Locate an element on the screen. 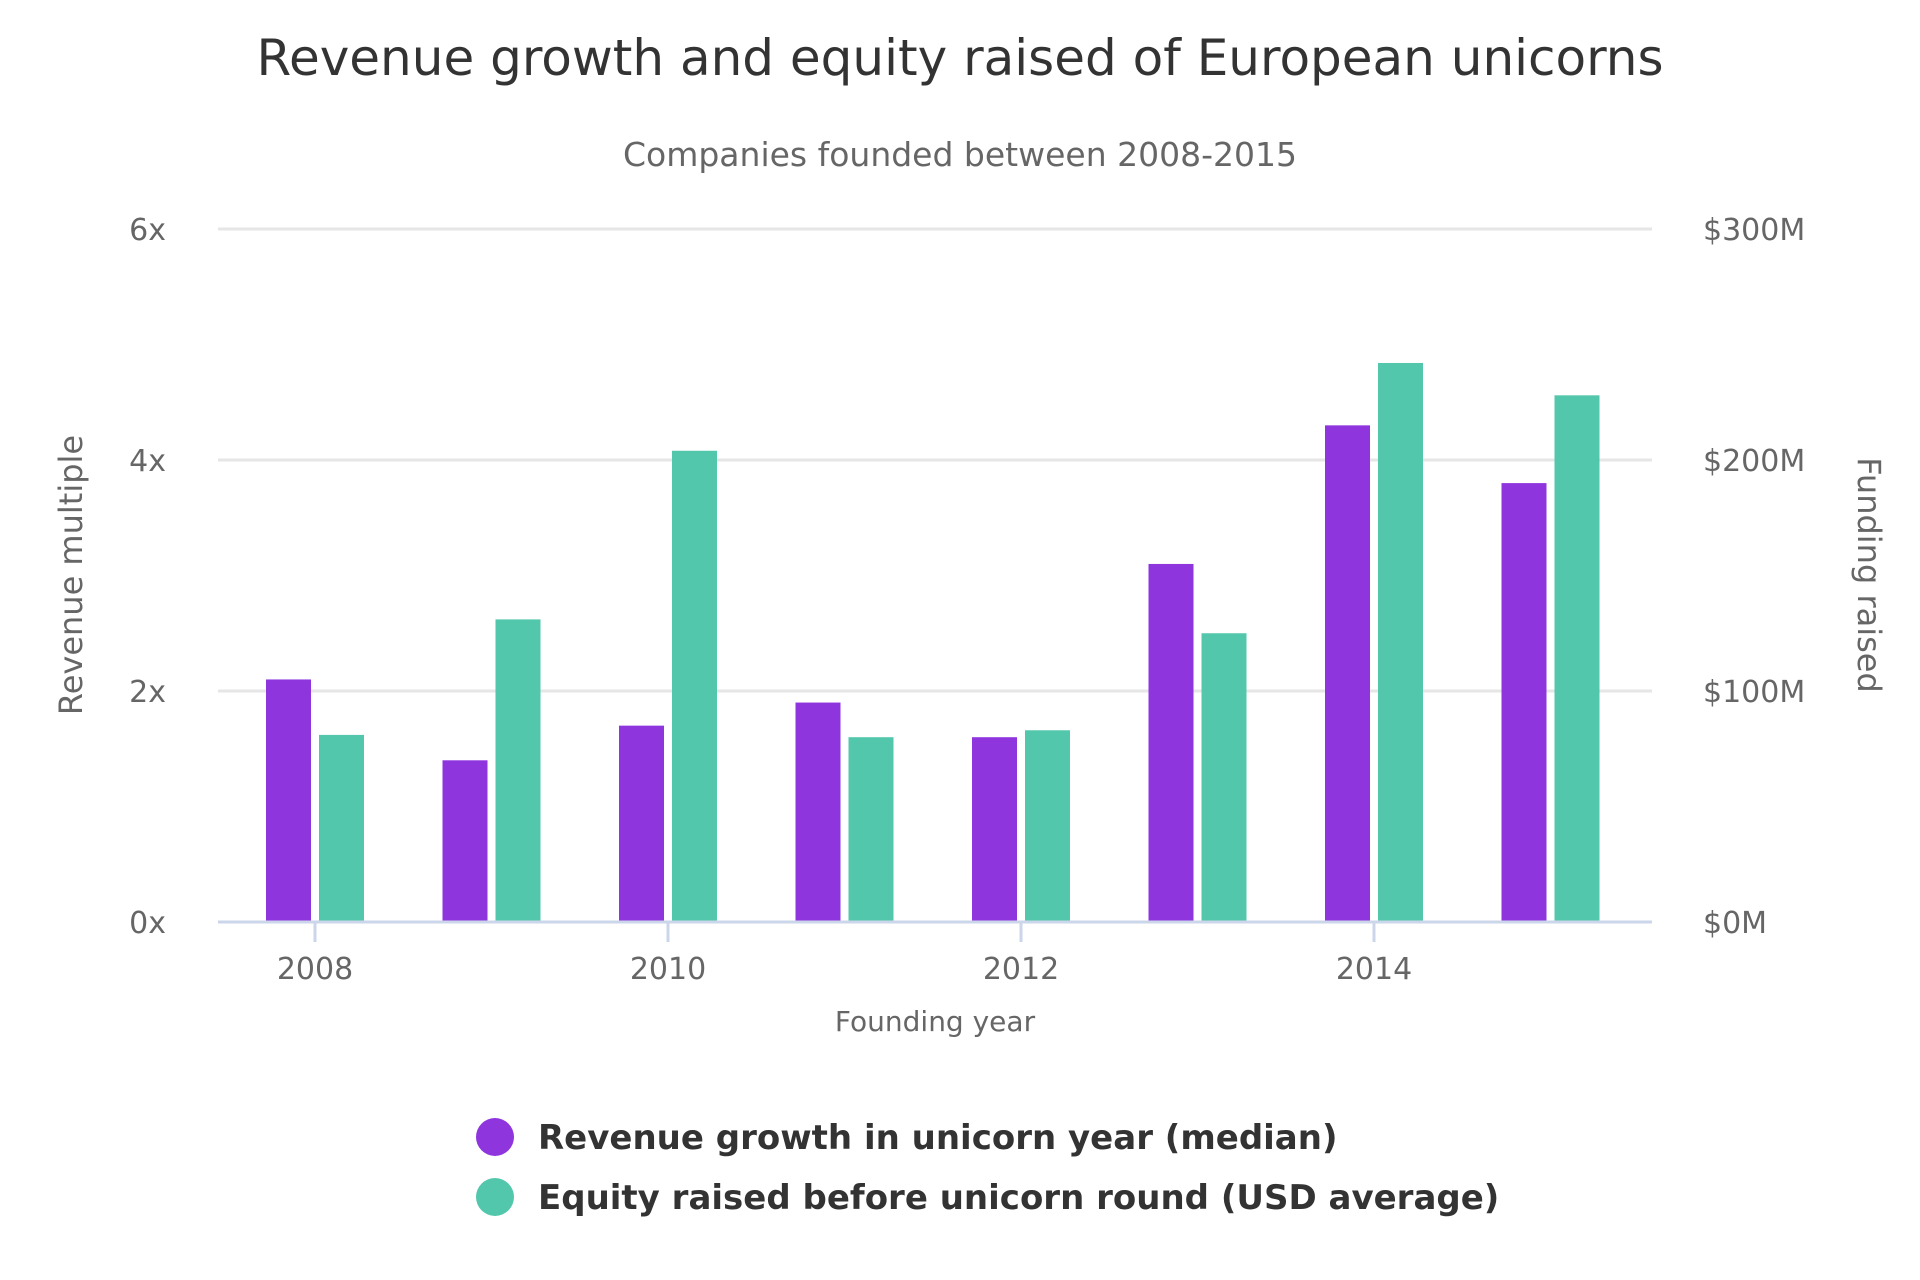 Image resolution: width=1920 pixels, height=1280 pixels. x-axis-title: Founding year is located at coordinates (935, 1021).